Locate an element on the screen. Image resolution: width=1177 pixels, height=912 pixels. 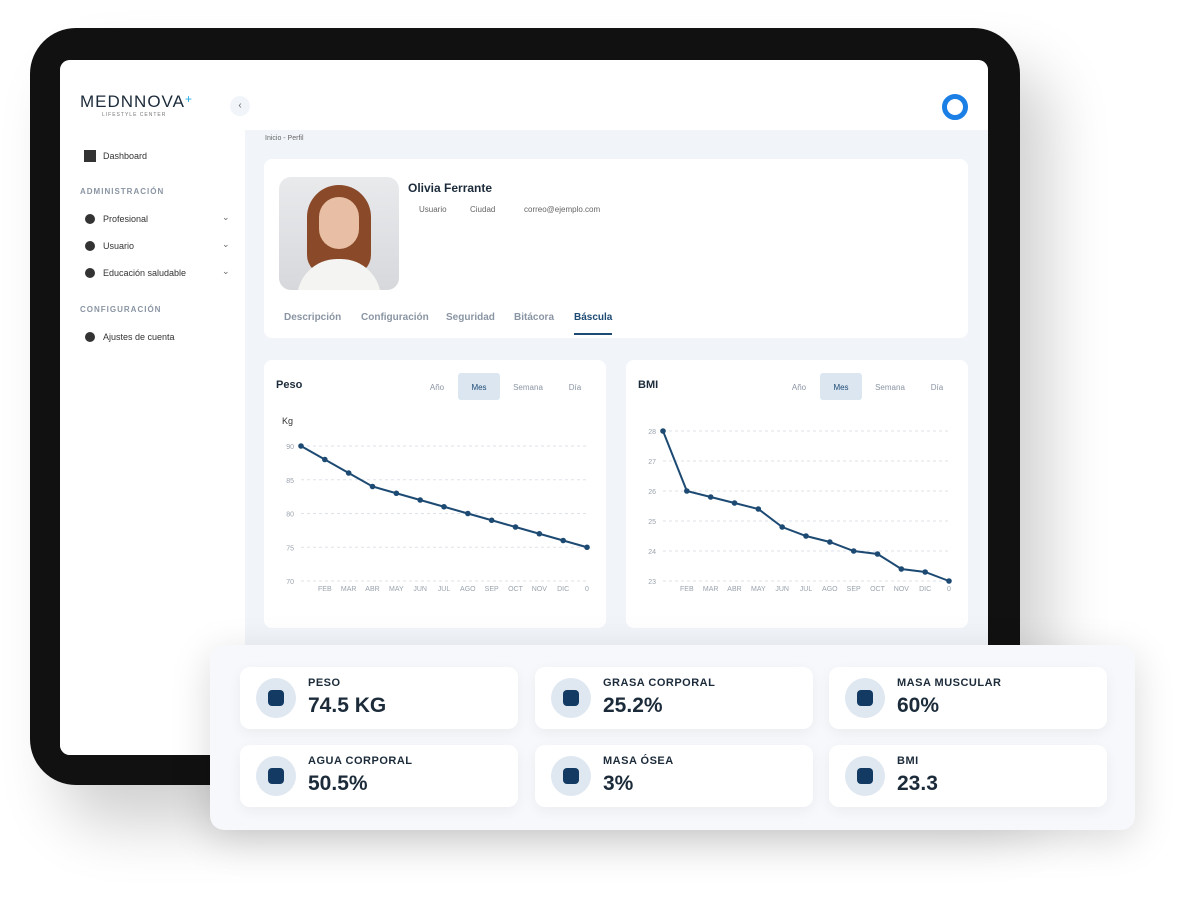
line is located at coordinates (444, 497).